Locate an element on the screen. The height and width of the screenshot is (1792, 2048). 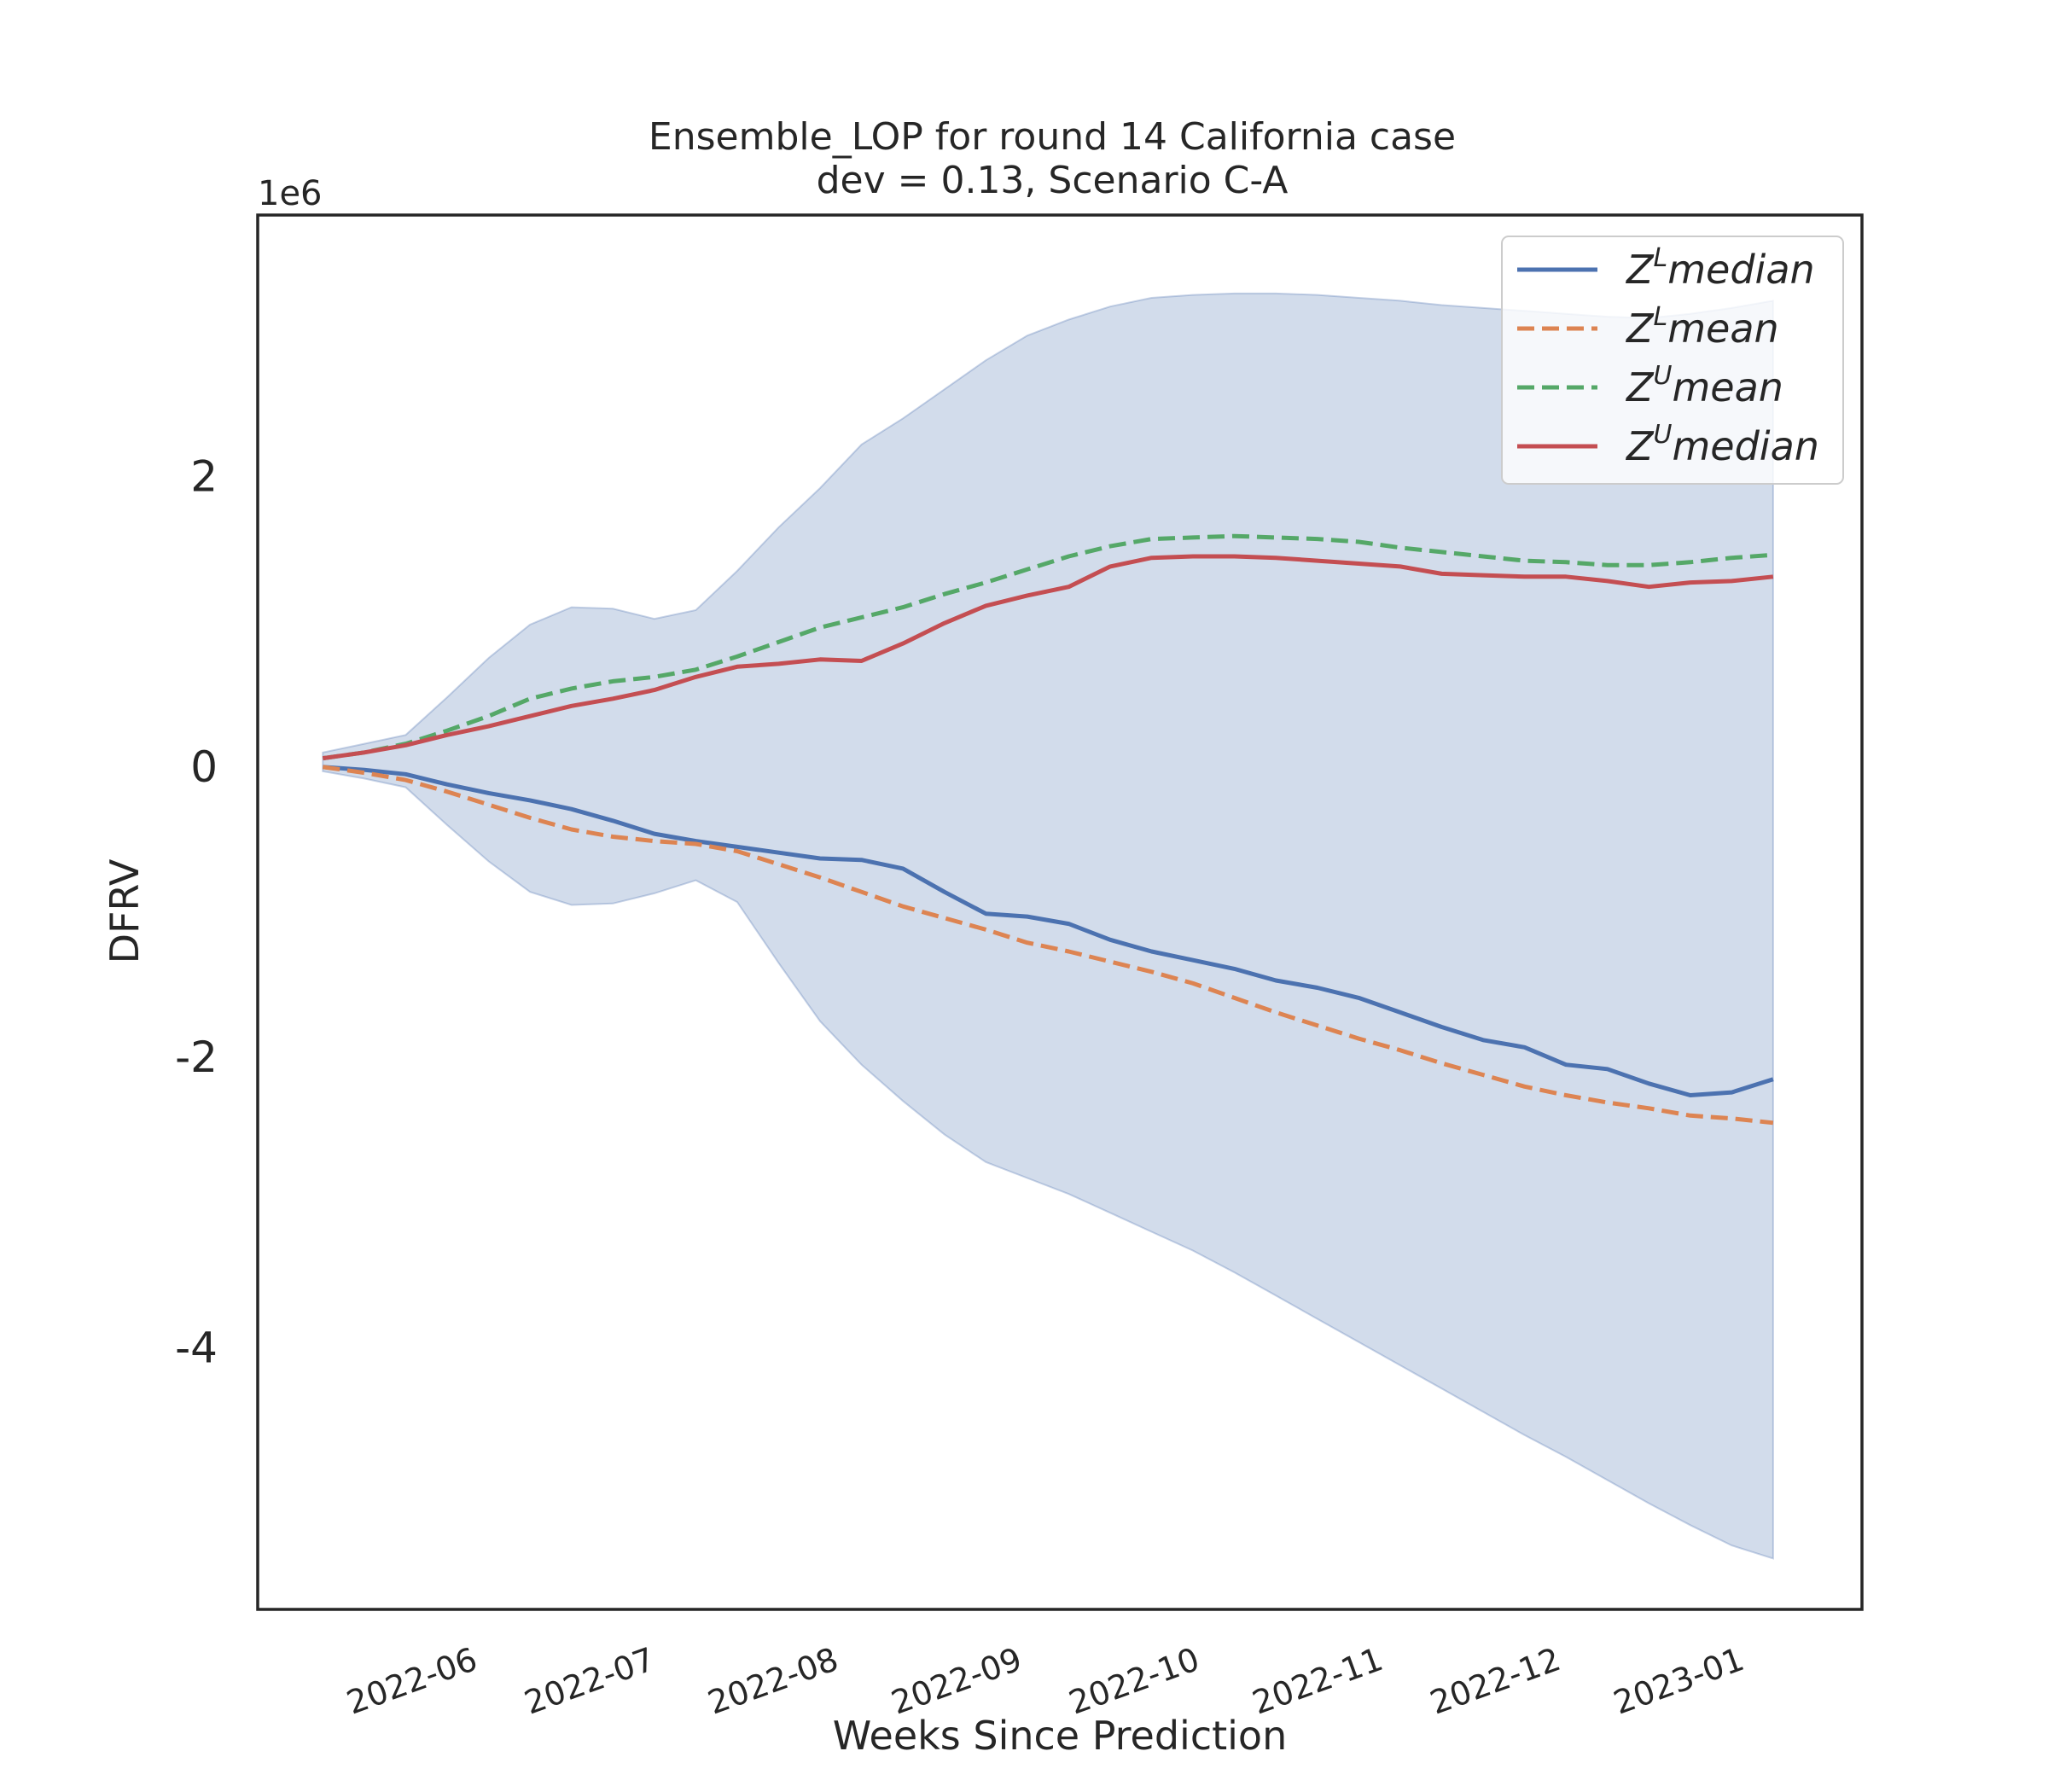
legend-label-median-L: ZLmedian is located at coordinates (1720, 268).